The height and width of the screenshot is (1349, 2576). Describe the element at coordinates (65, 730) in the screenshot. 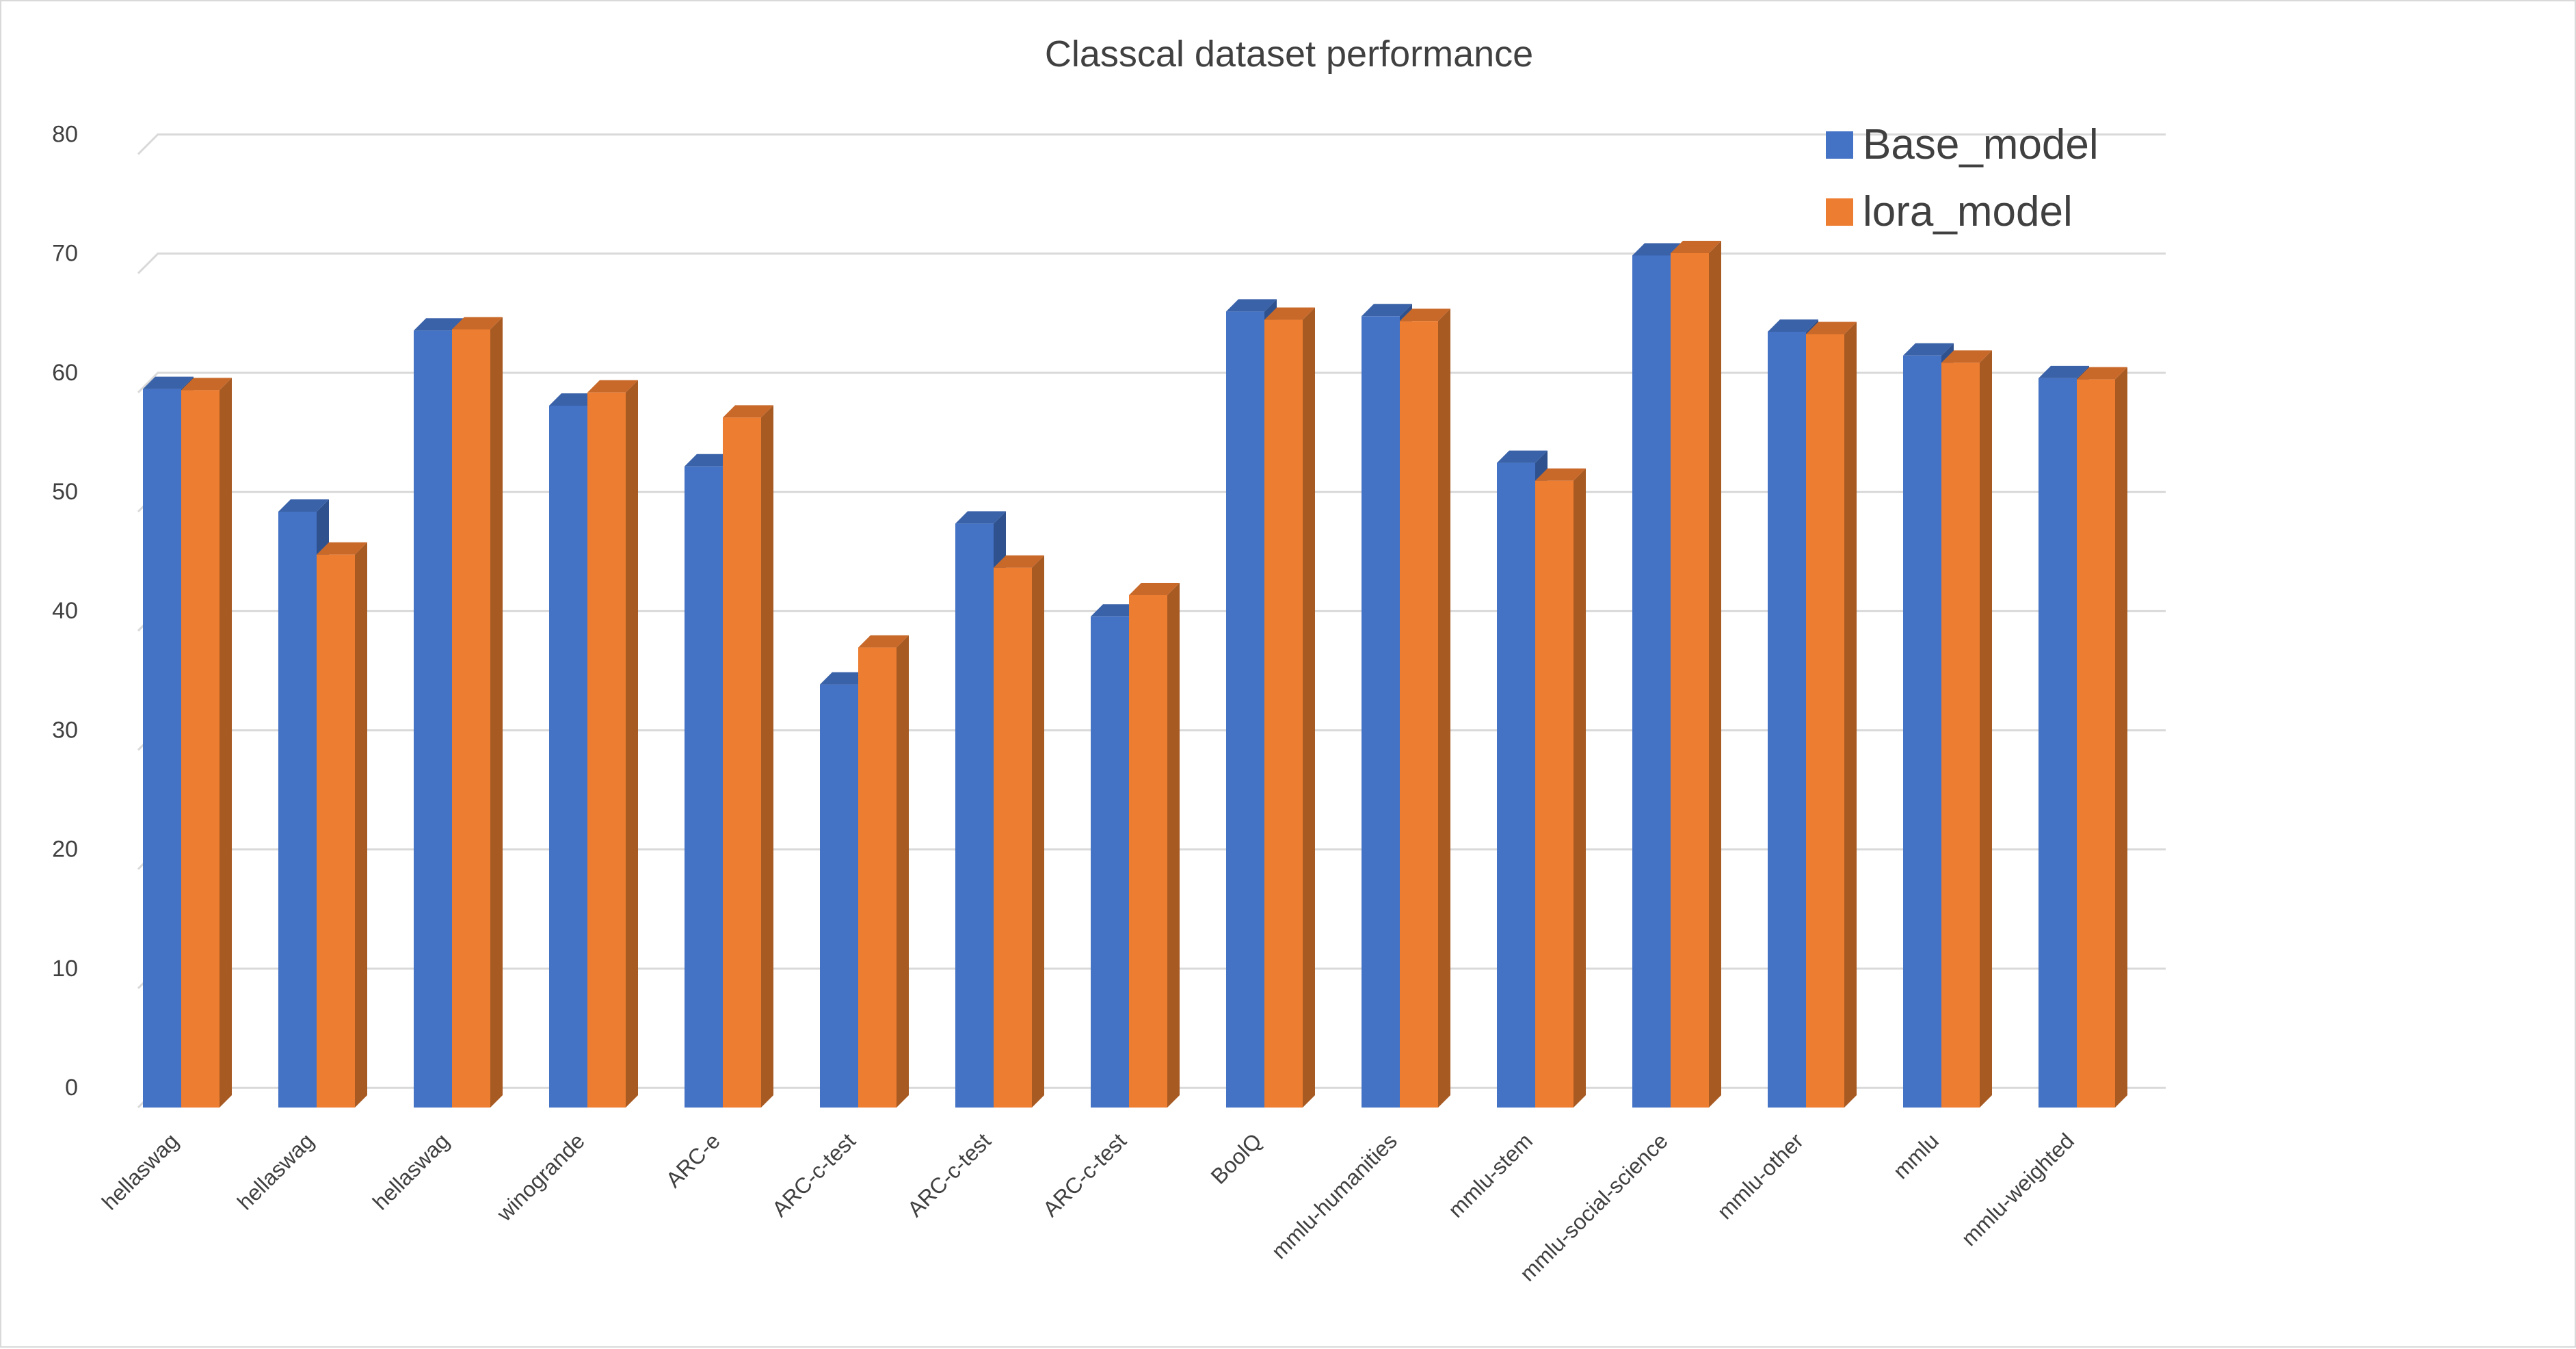

I see `y-tick-label: 30` at that location.